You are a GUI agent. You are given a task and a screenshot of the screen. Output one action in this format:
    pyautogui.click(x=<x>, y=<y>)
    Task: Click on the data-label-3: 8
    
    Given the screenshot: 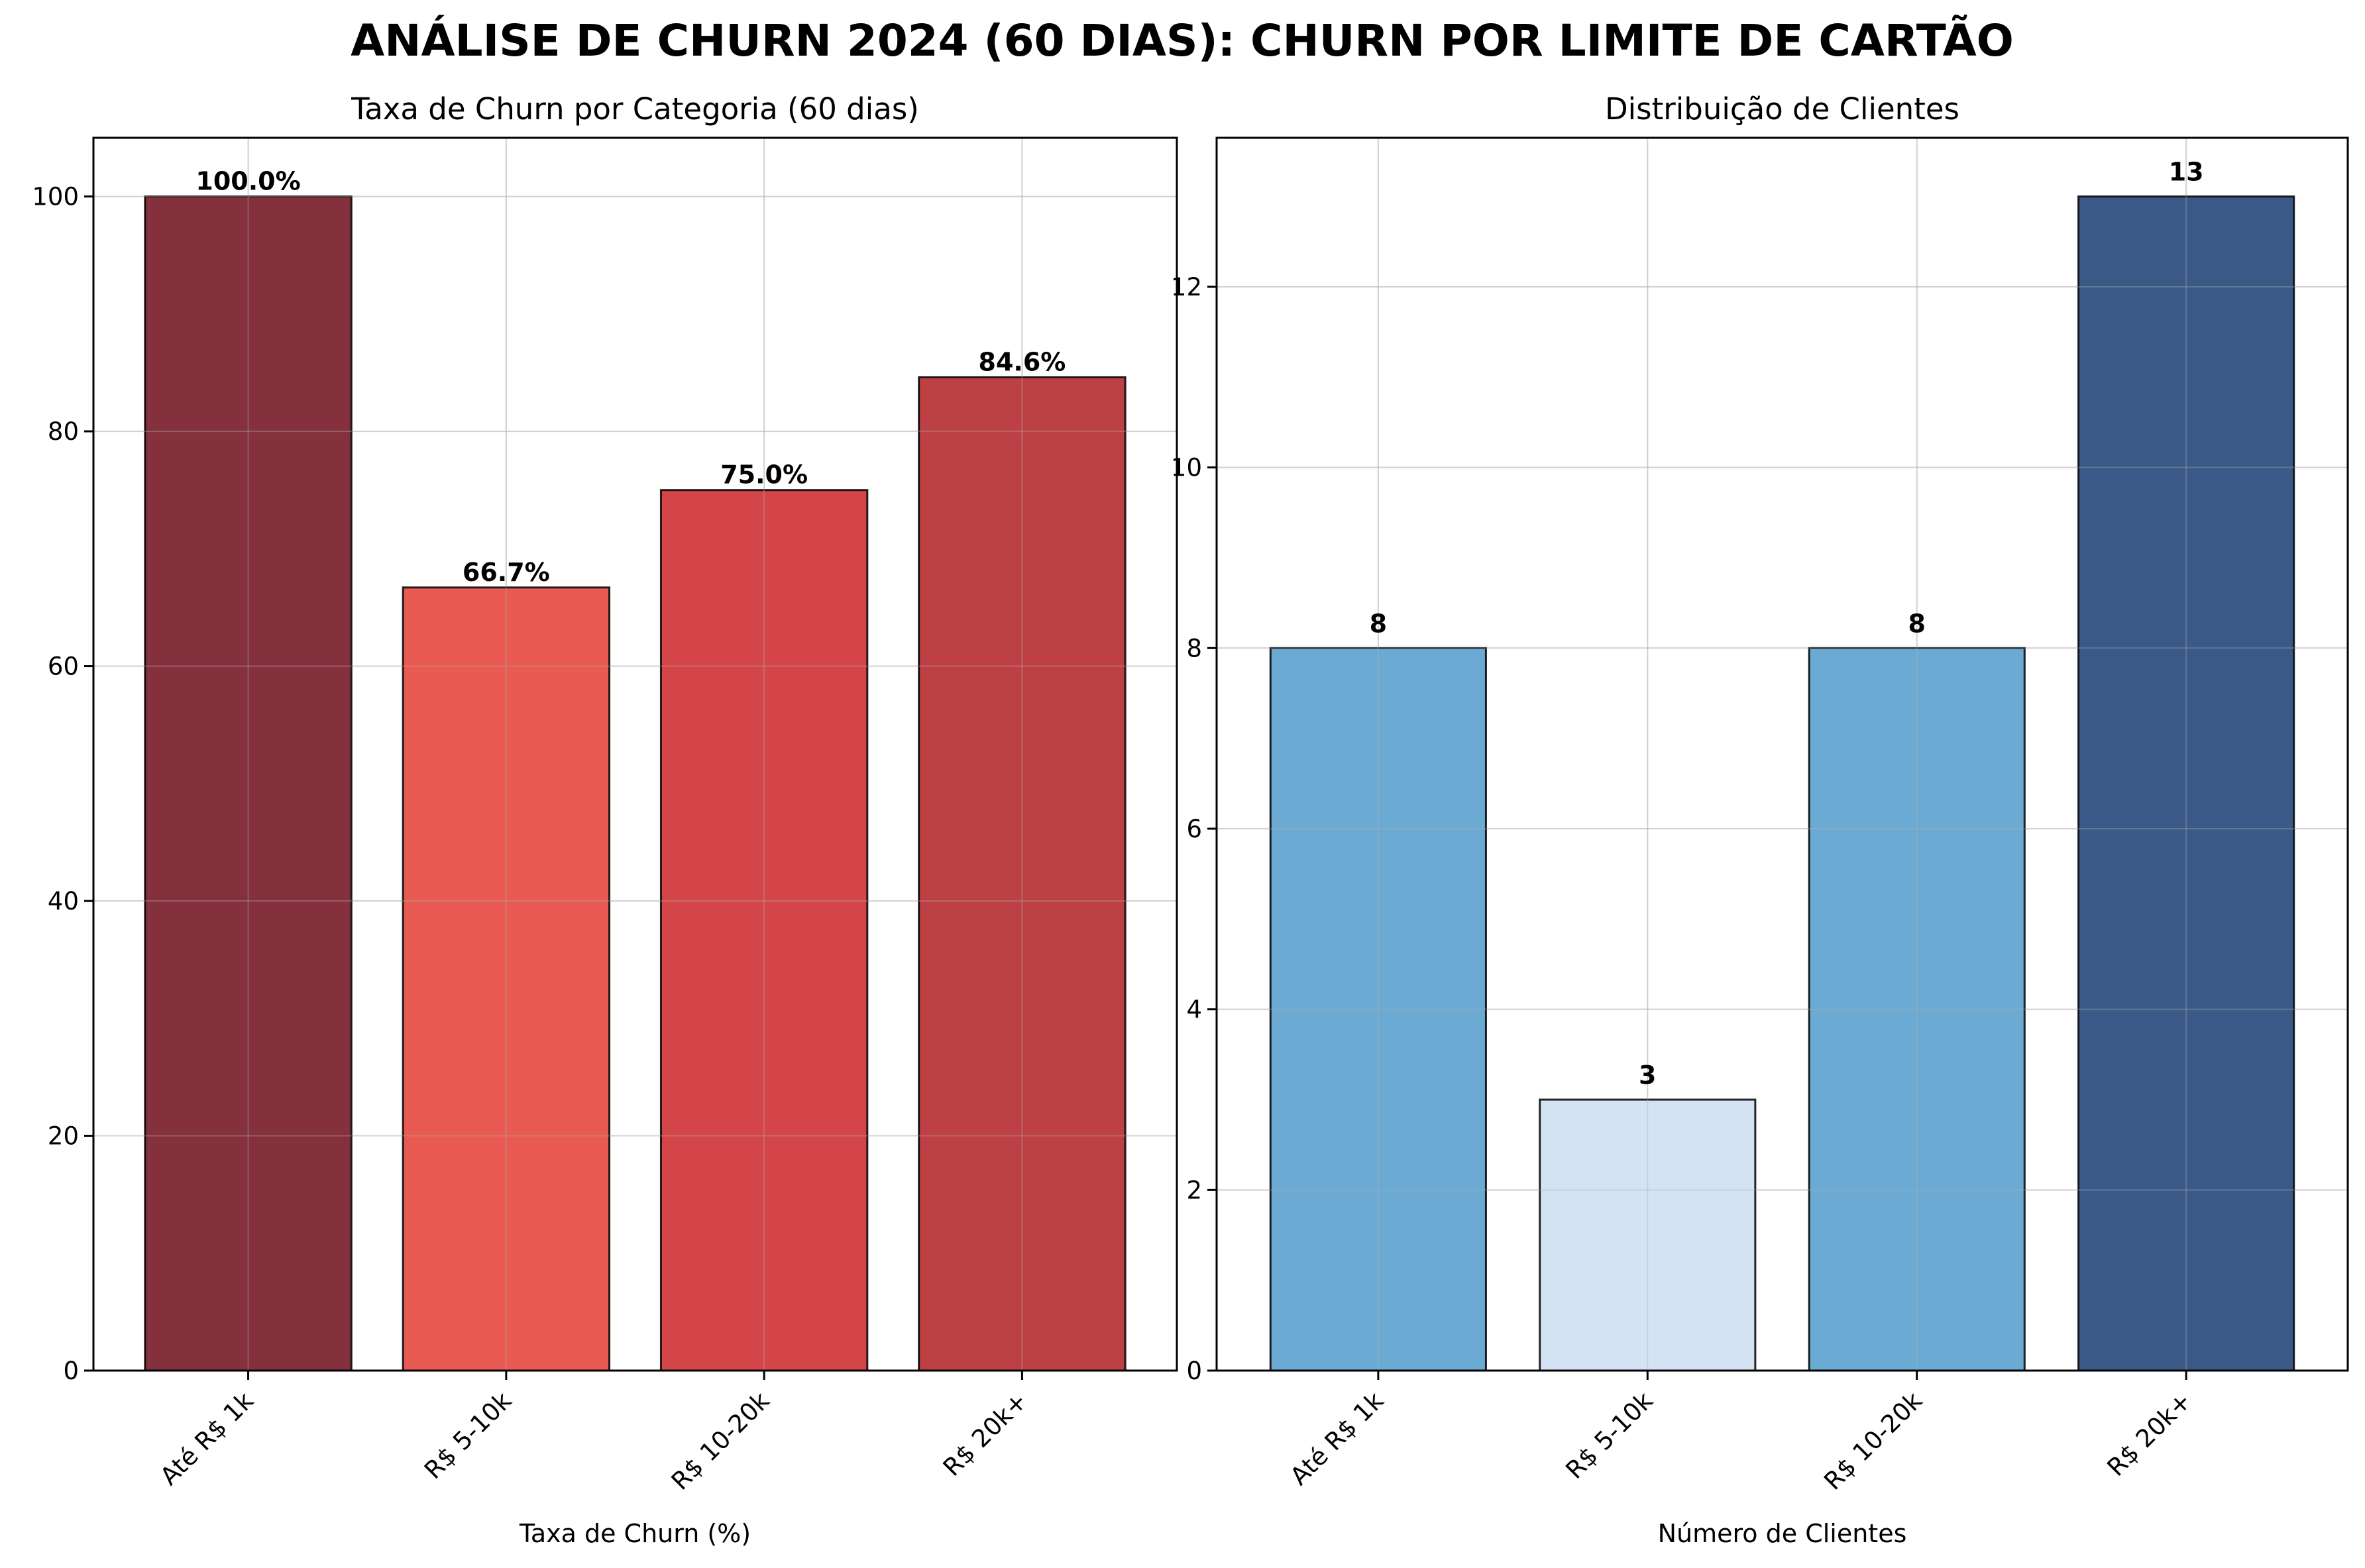 What is the action you would take?
    pyautogui.click(x=1916, y=623)
    